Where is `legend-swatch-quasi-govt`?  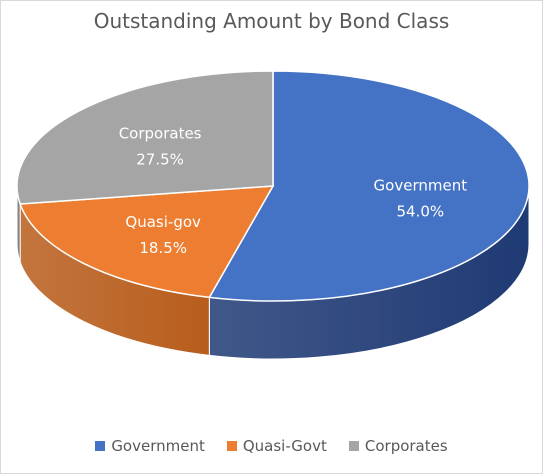
legend-swatch-quasi-govt is located at coordinates (231, 446).